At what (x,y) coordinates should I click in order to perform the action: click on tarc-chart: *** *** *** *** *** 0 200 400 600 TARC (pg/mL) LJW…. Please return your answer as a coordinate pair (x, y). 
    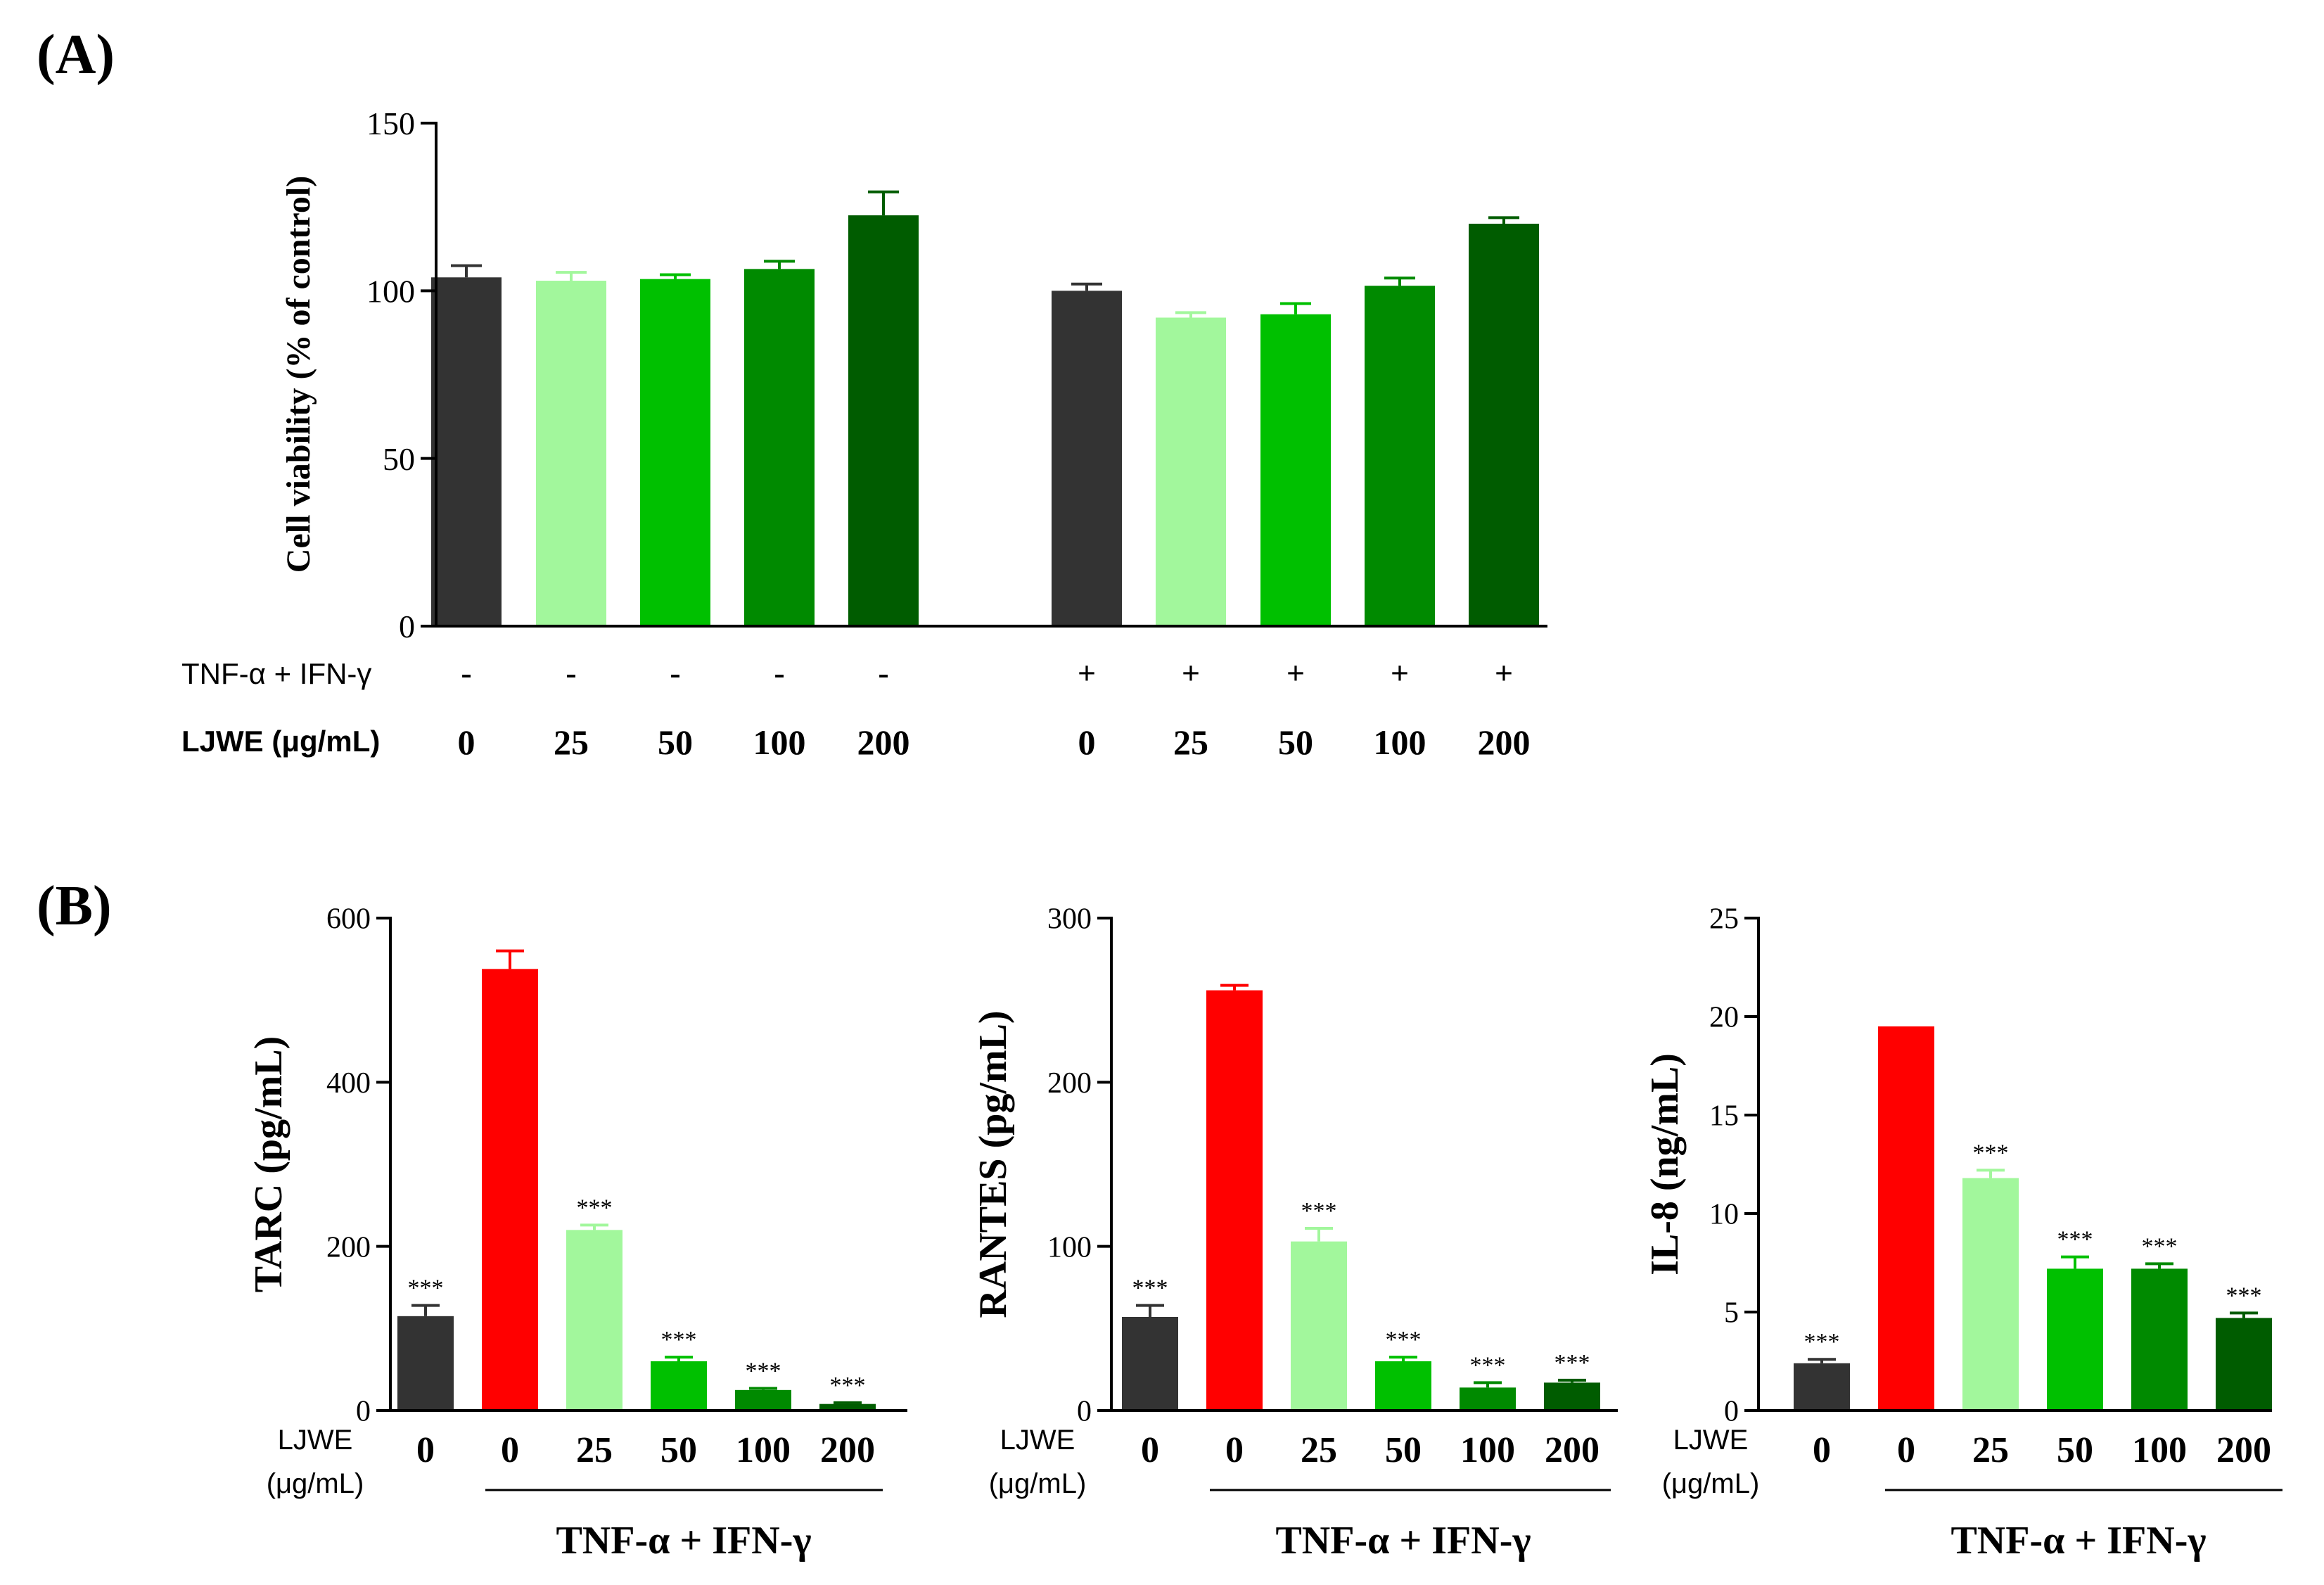
    Looking at the image, I should click on (577, 1232).